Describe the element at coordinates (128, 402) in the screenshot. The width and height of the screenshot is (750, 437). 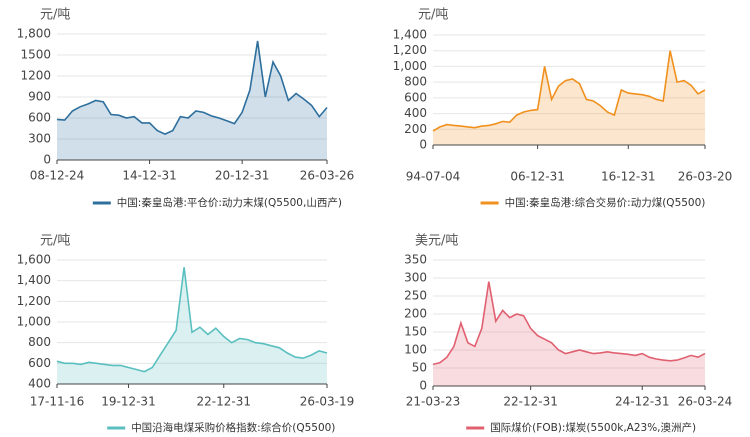
I see `x-tick-label: 19-12-31` at that location.